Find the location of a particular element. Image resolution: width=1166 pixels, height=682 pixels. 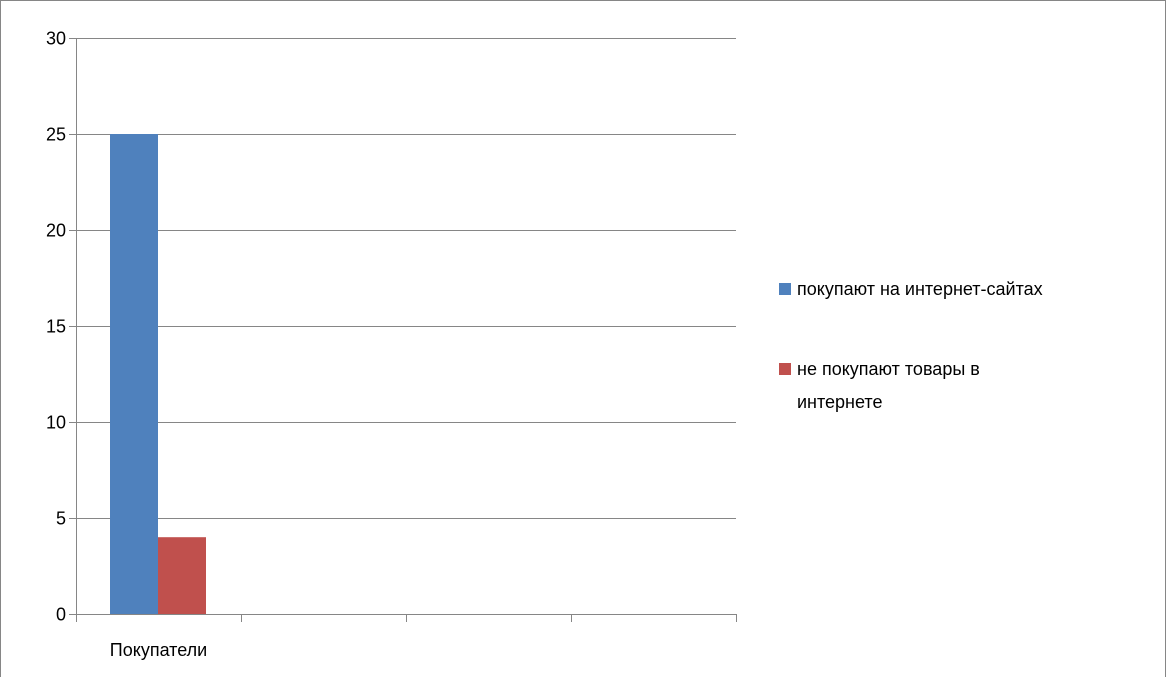

x-tick-labels: Покупатели is located at coordinates (158, 650).